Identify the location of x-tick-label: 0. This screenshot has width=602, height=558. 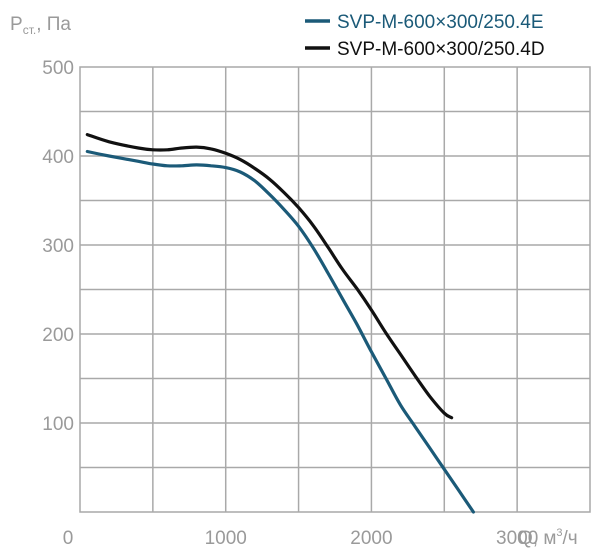
(68, 538).